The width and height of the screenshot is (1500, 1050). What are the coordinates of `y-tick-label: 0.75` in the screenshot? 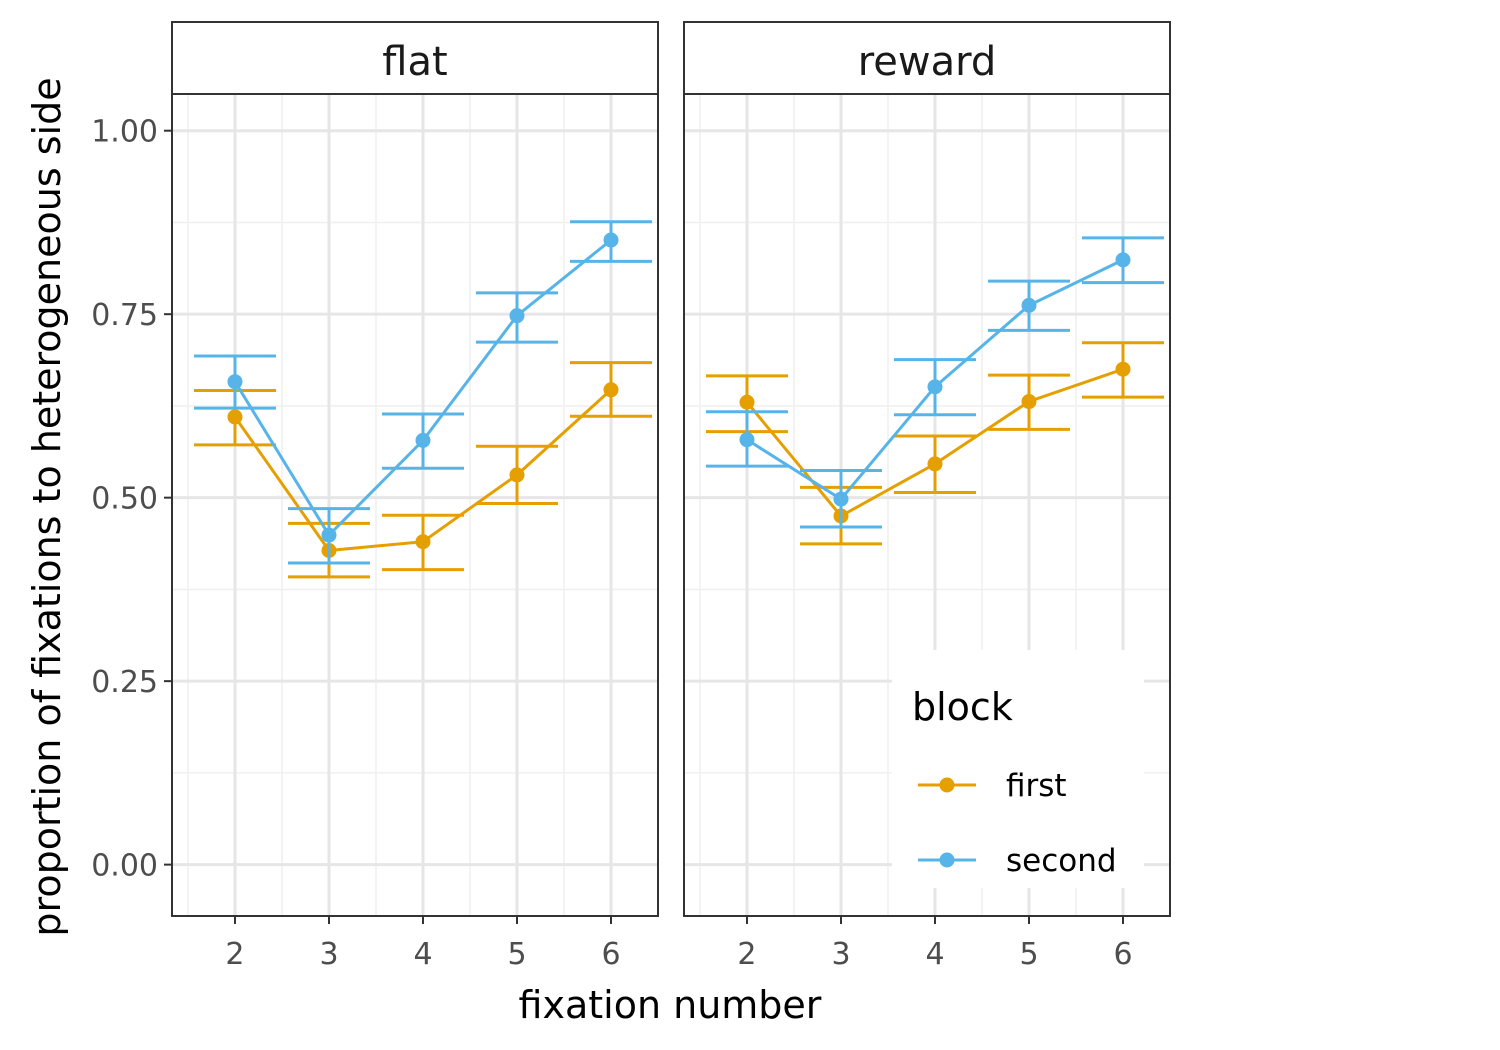 It's located at (124, 315).